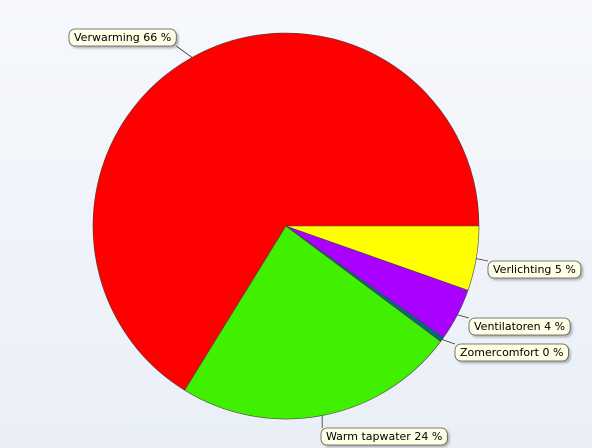 This screenshot has height=448, width=592. What do you see at coordinates (157, 37) in the screenshot?
I see `value-label: 66 %` at bounding box center [157, 37].